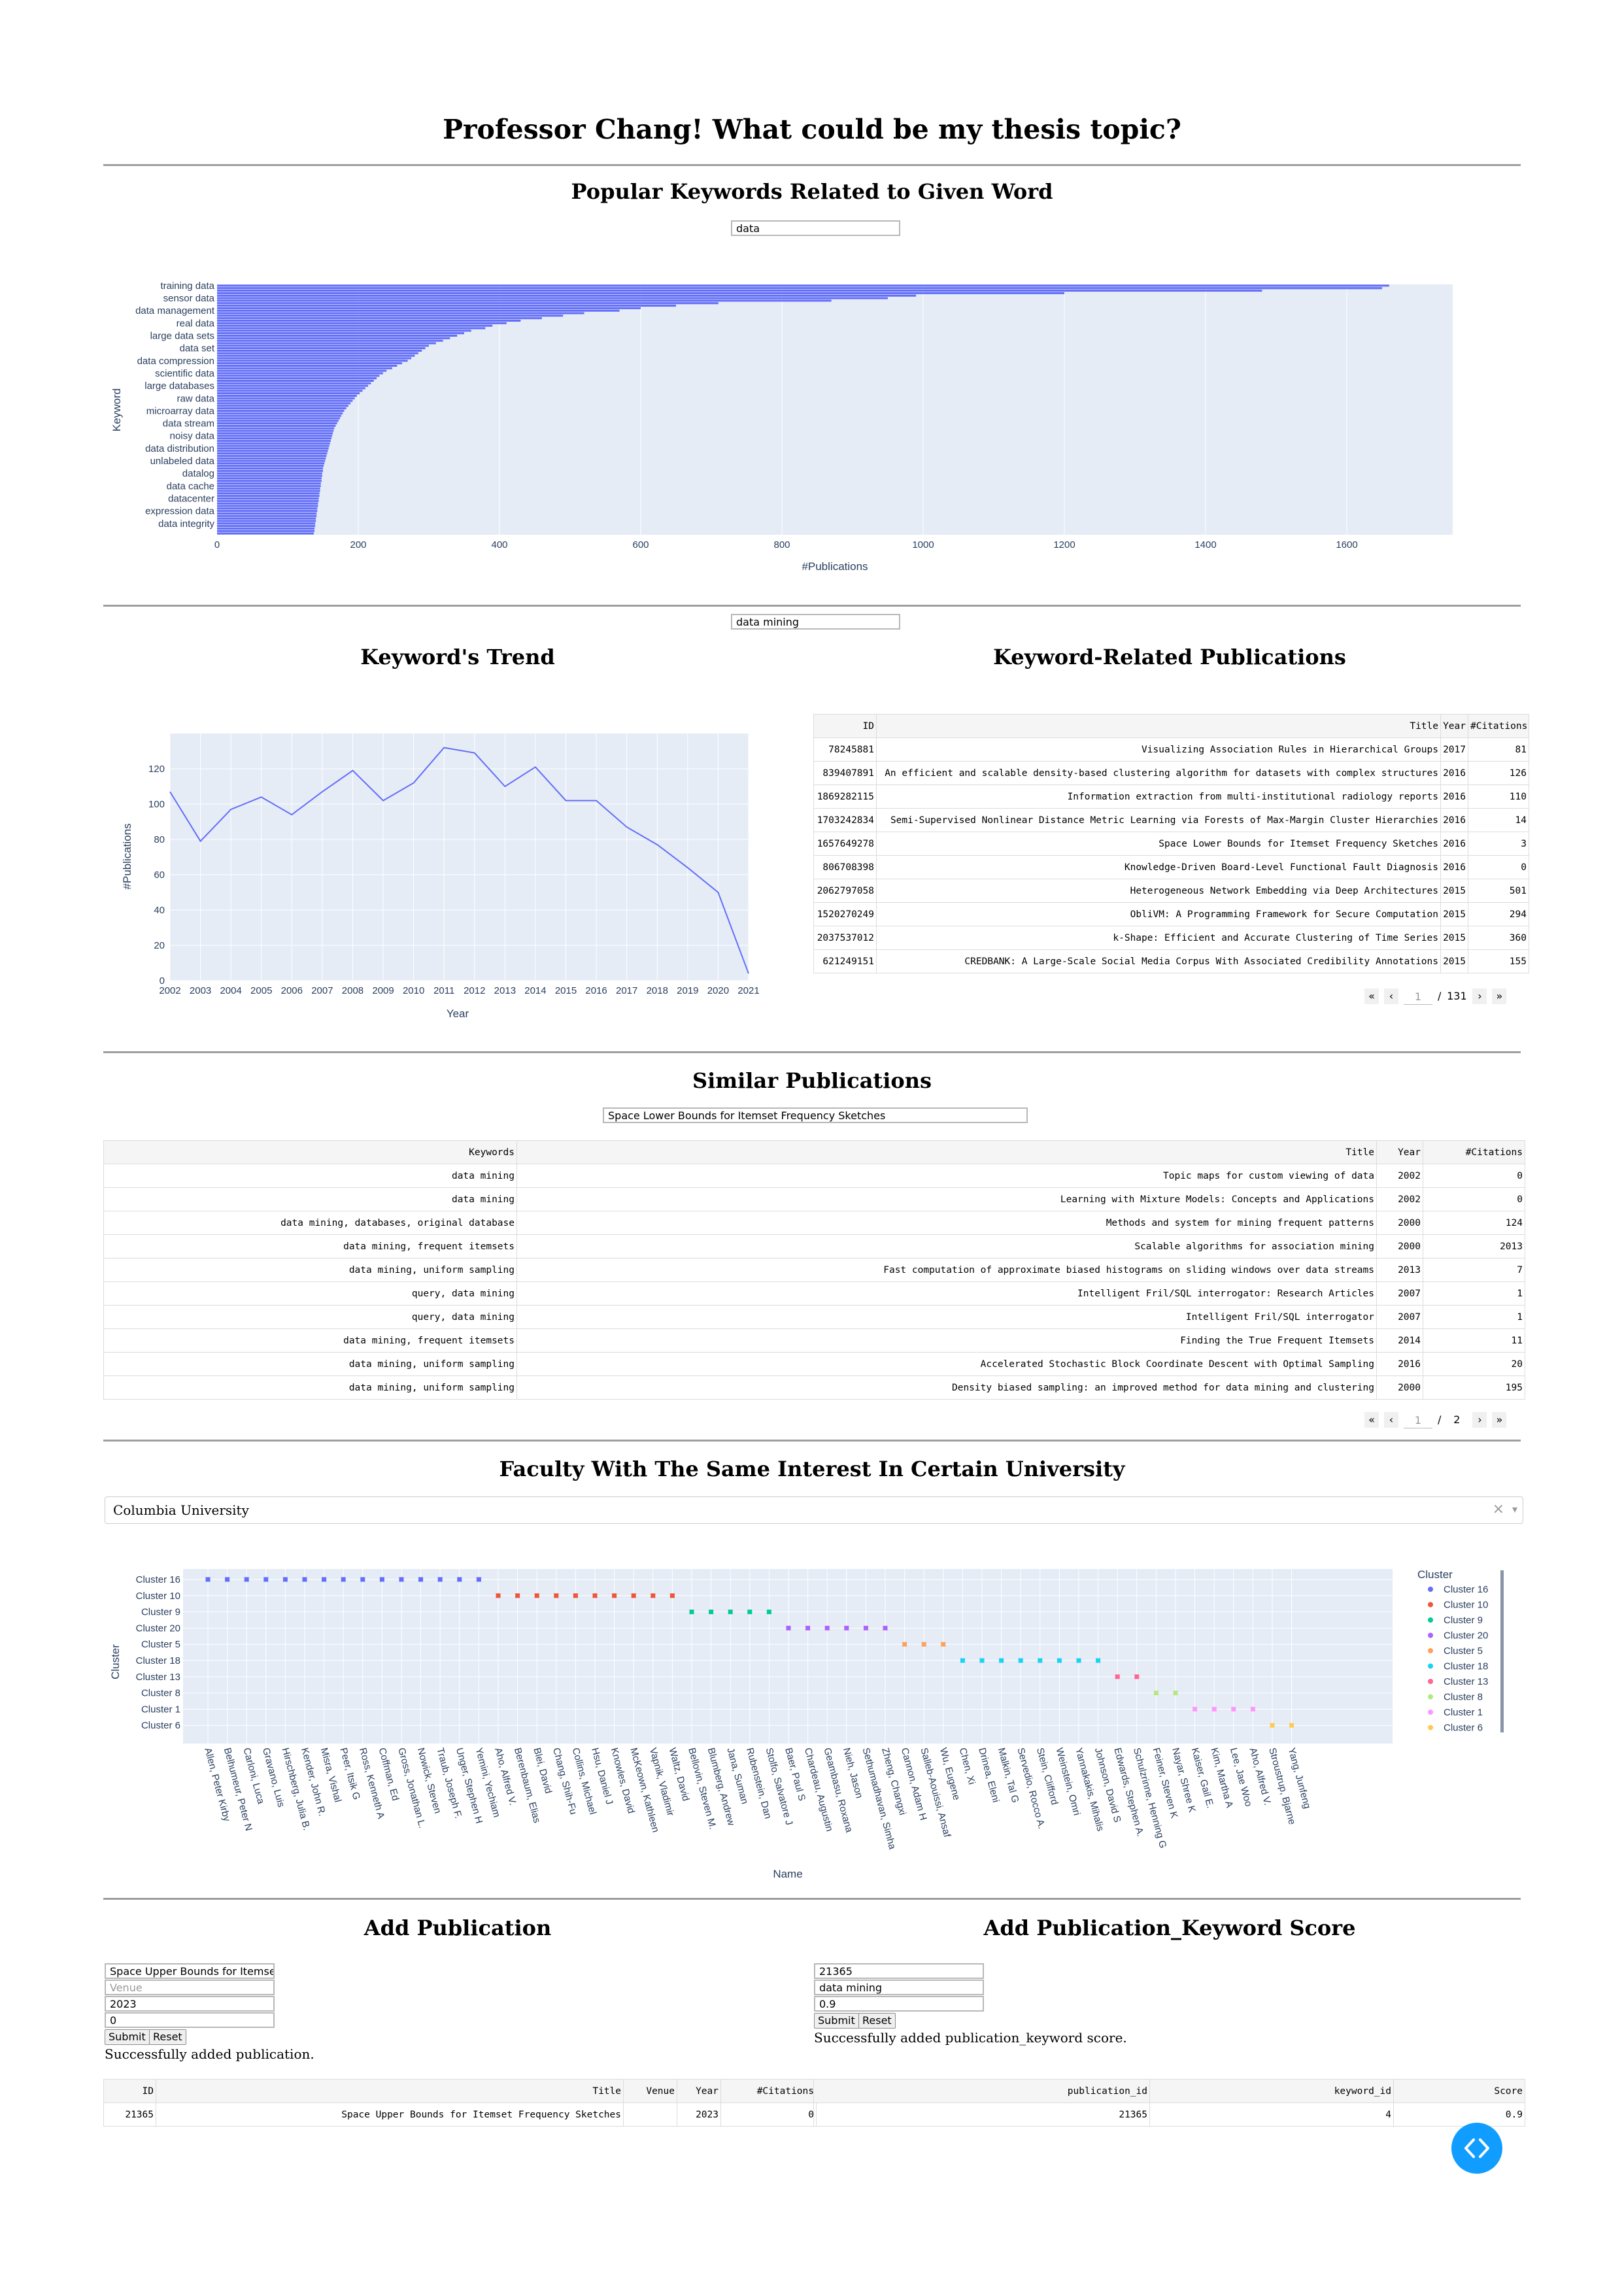  Describe the element at coordinates (1474, 1223) in the screenshot. I see `table-cell: 124` at that location.